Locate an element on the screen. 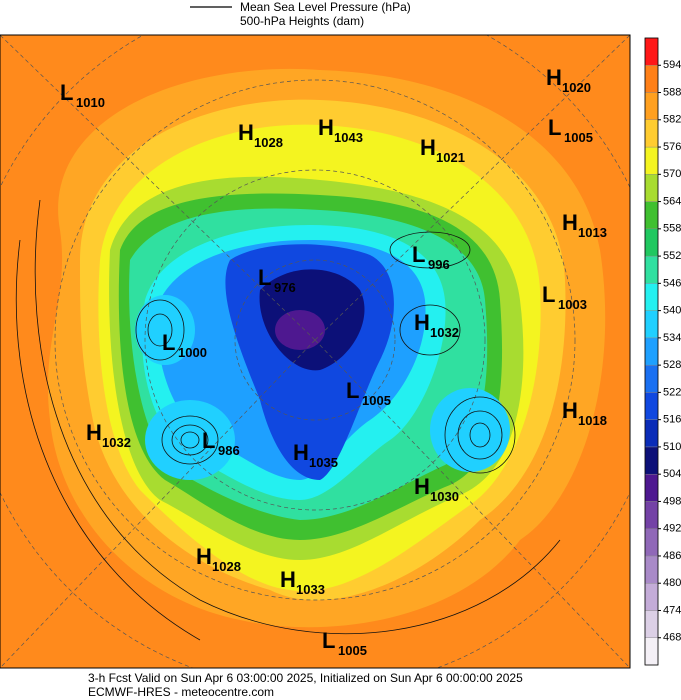  center-pressure: 1033 is located at coordinates (310, 589).